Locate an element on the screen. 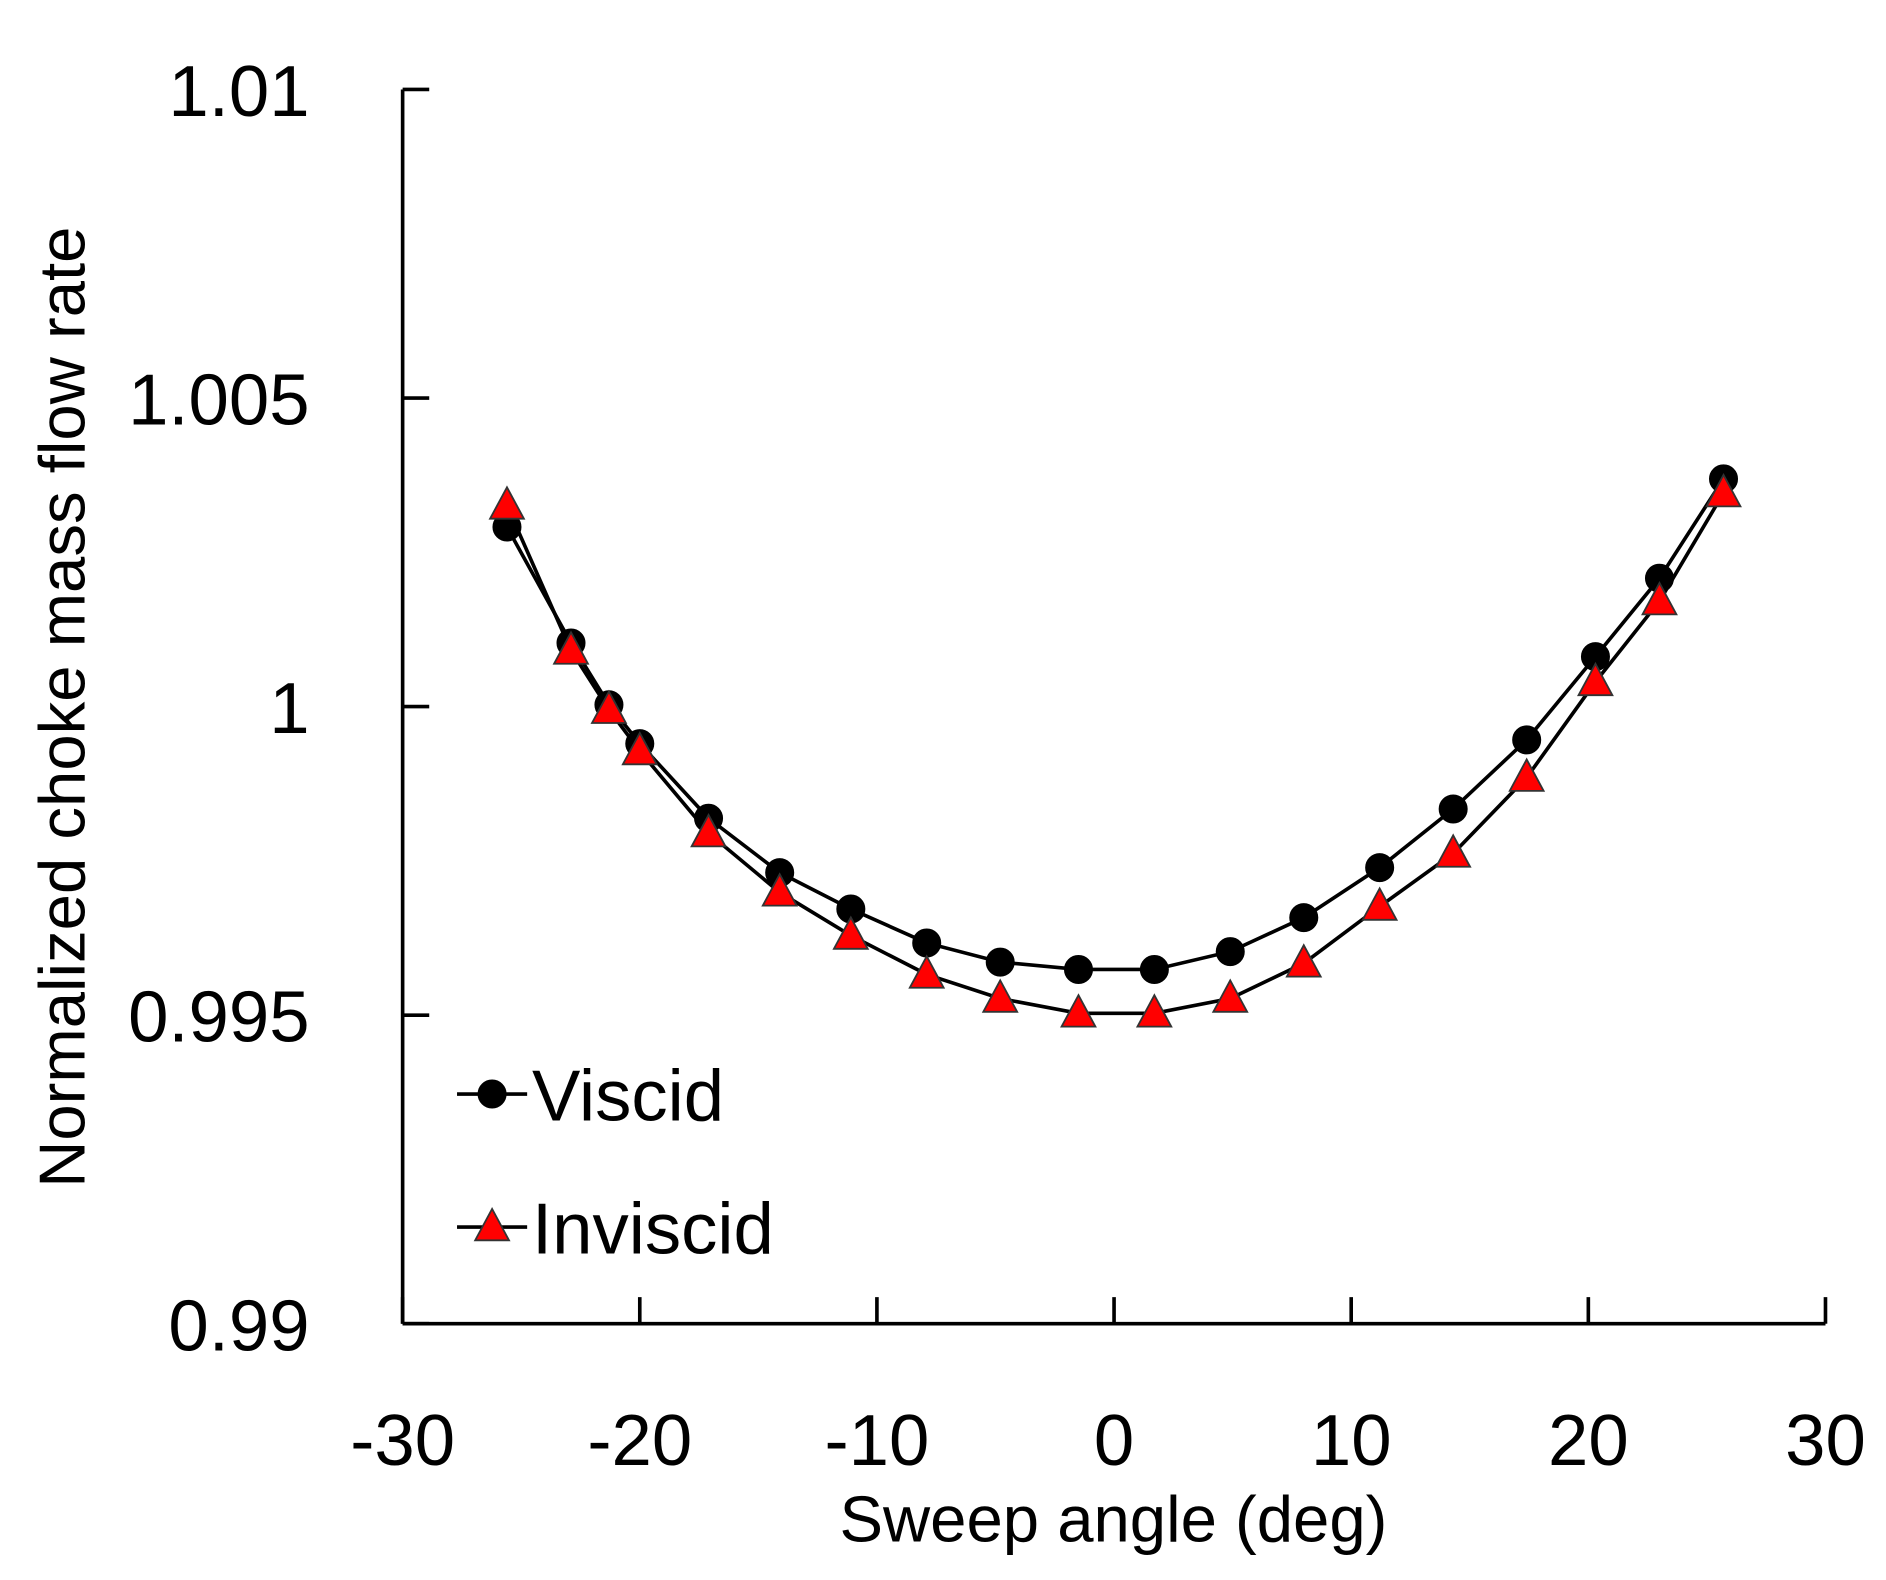 The image size is (1886, 1580). legend-item-inviscid: Inviscid is located at coordinates (615, 1229).